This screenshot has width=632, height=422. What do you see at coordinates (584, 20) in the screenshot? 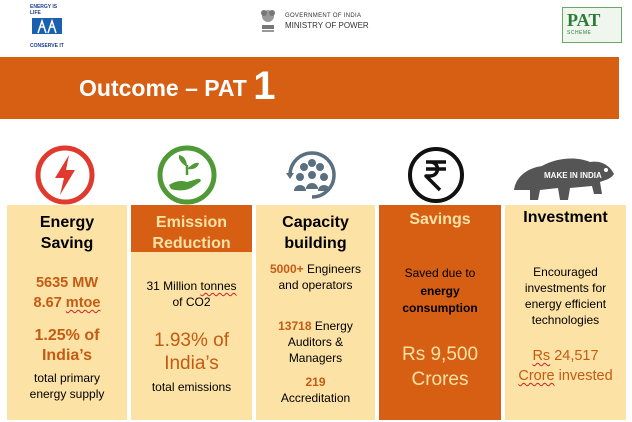
I see `pat-logo-title: PAT` at bounding box center [584, 20].